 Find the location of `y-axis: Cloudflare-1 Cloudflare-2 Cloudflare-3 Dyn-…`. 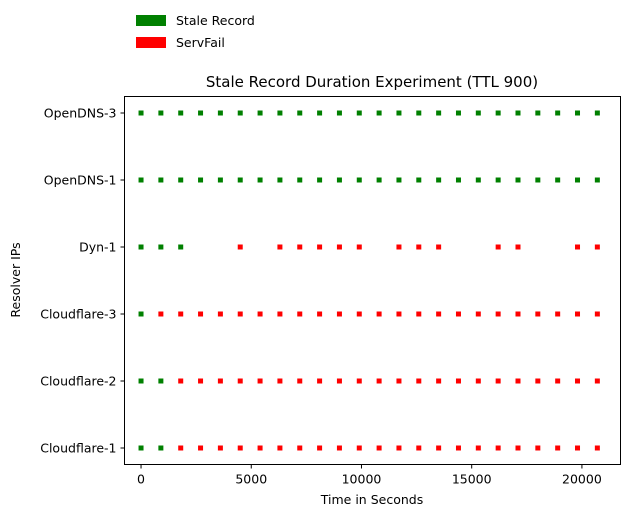

y-axis: Cloudflare-1 Cloudflare-2 Cloudflare-3 Dyn-… is located at coordinates (82, 281).